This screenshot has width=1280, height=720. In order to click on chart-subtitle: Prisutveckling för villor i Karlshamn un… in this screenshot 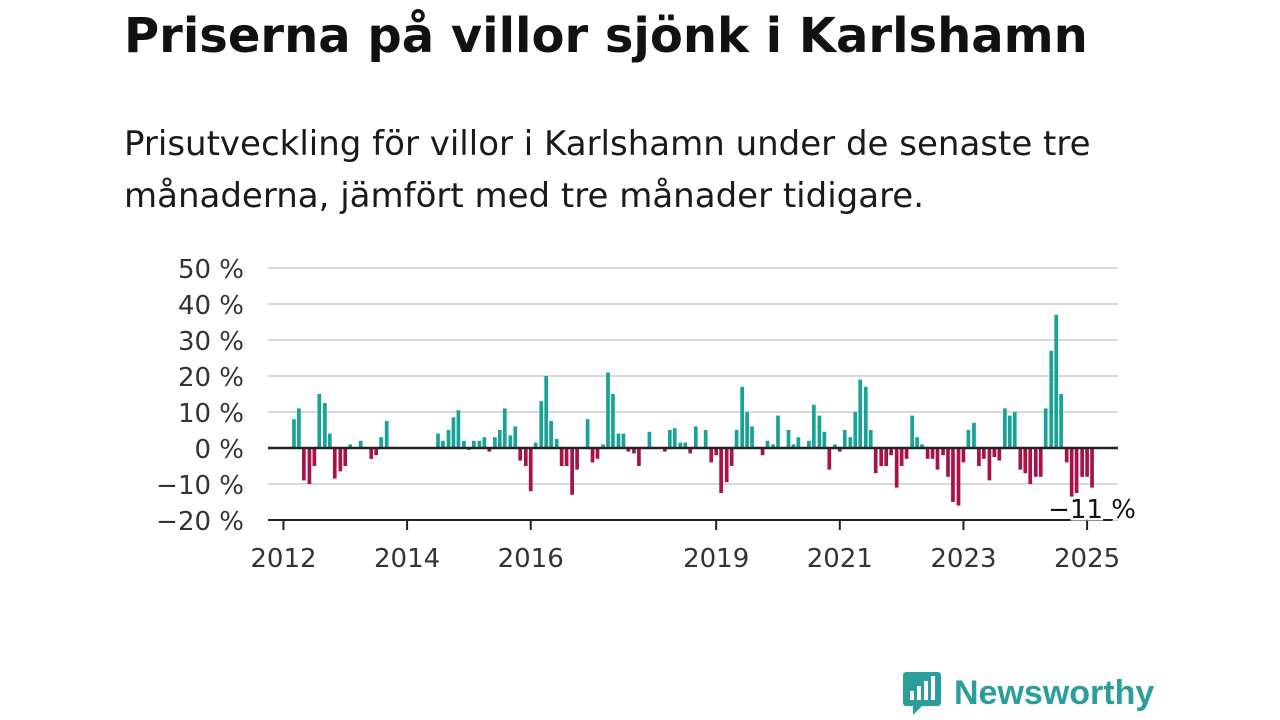, I will do `click(607, 170)`.